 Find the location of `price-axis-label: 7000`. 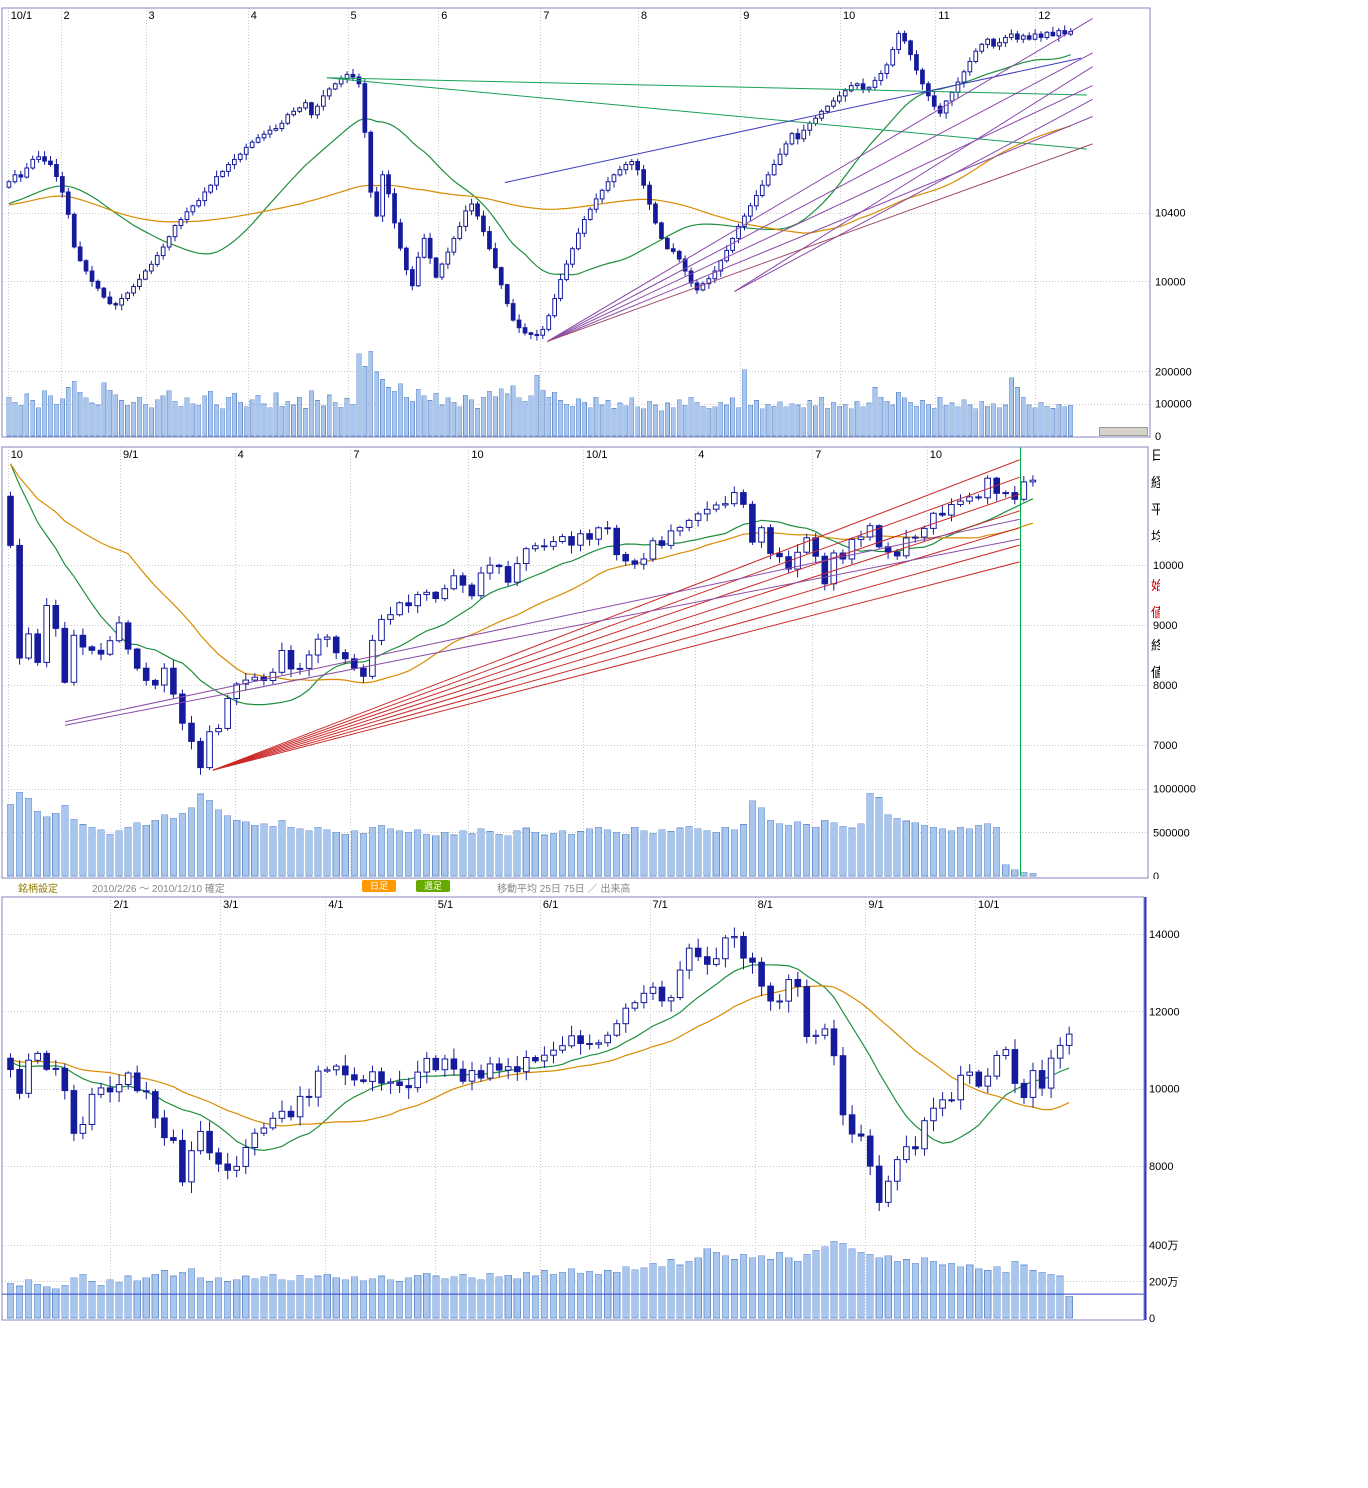

price-axis-label: 7000 is located at coordinates (1165, 746).